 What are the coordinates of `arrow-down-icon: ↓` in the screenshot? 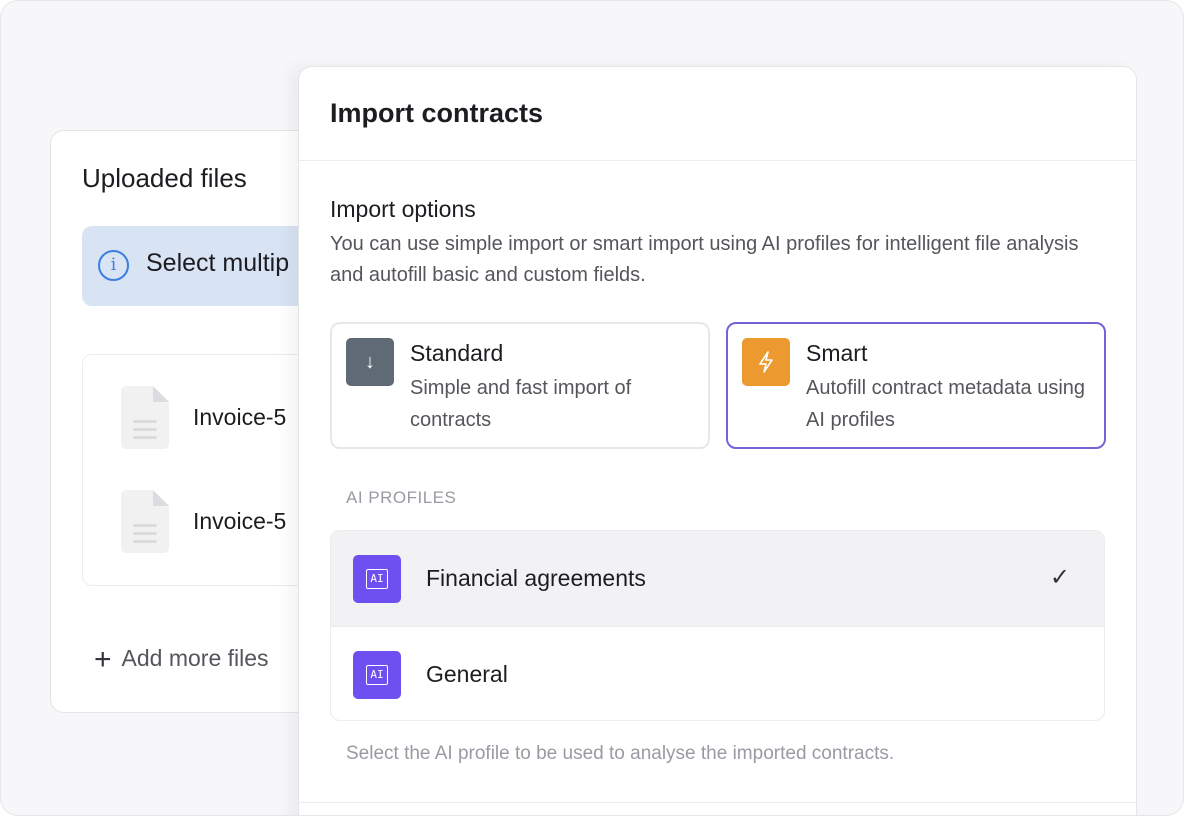 It's located at (370, 362).